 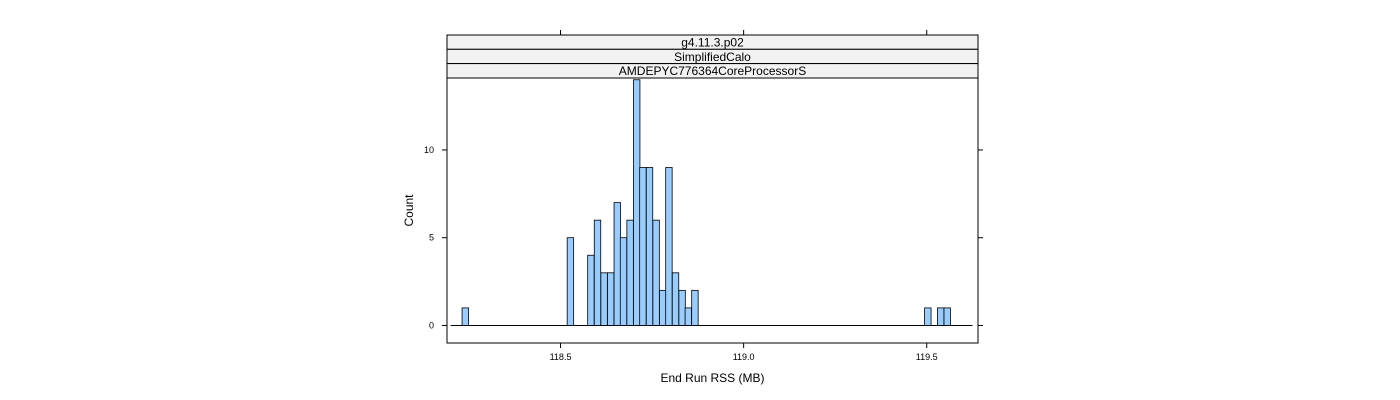 What do you see at coordinates (409, 210) in the screenshot?
I see `y-axis-label: Count` at bounding box center [409, 210].